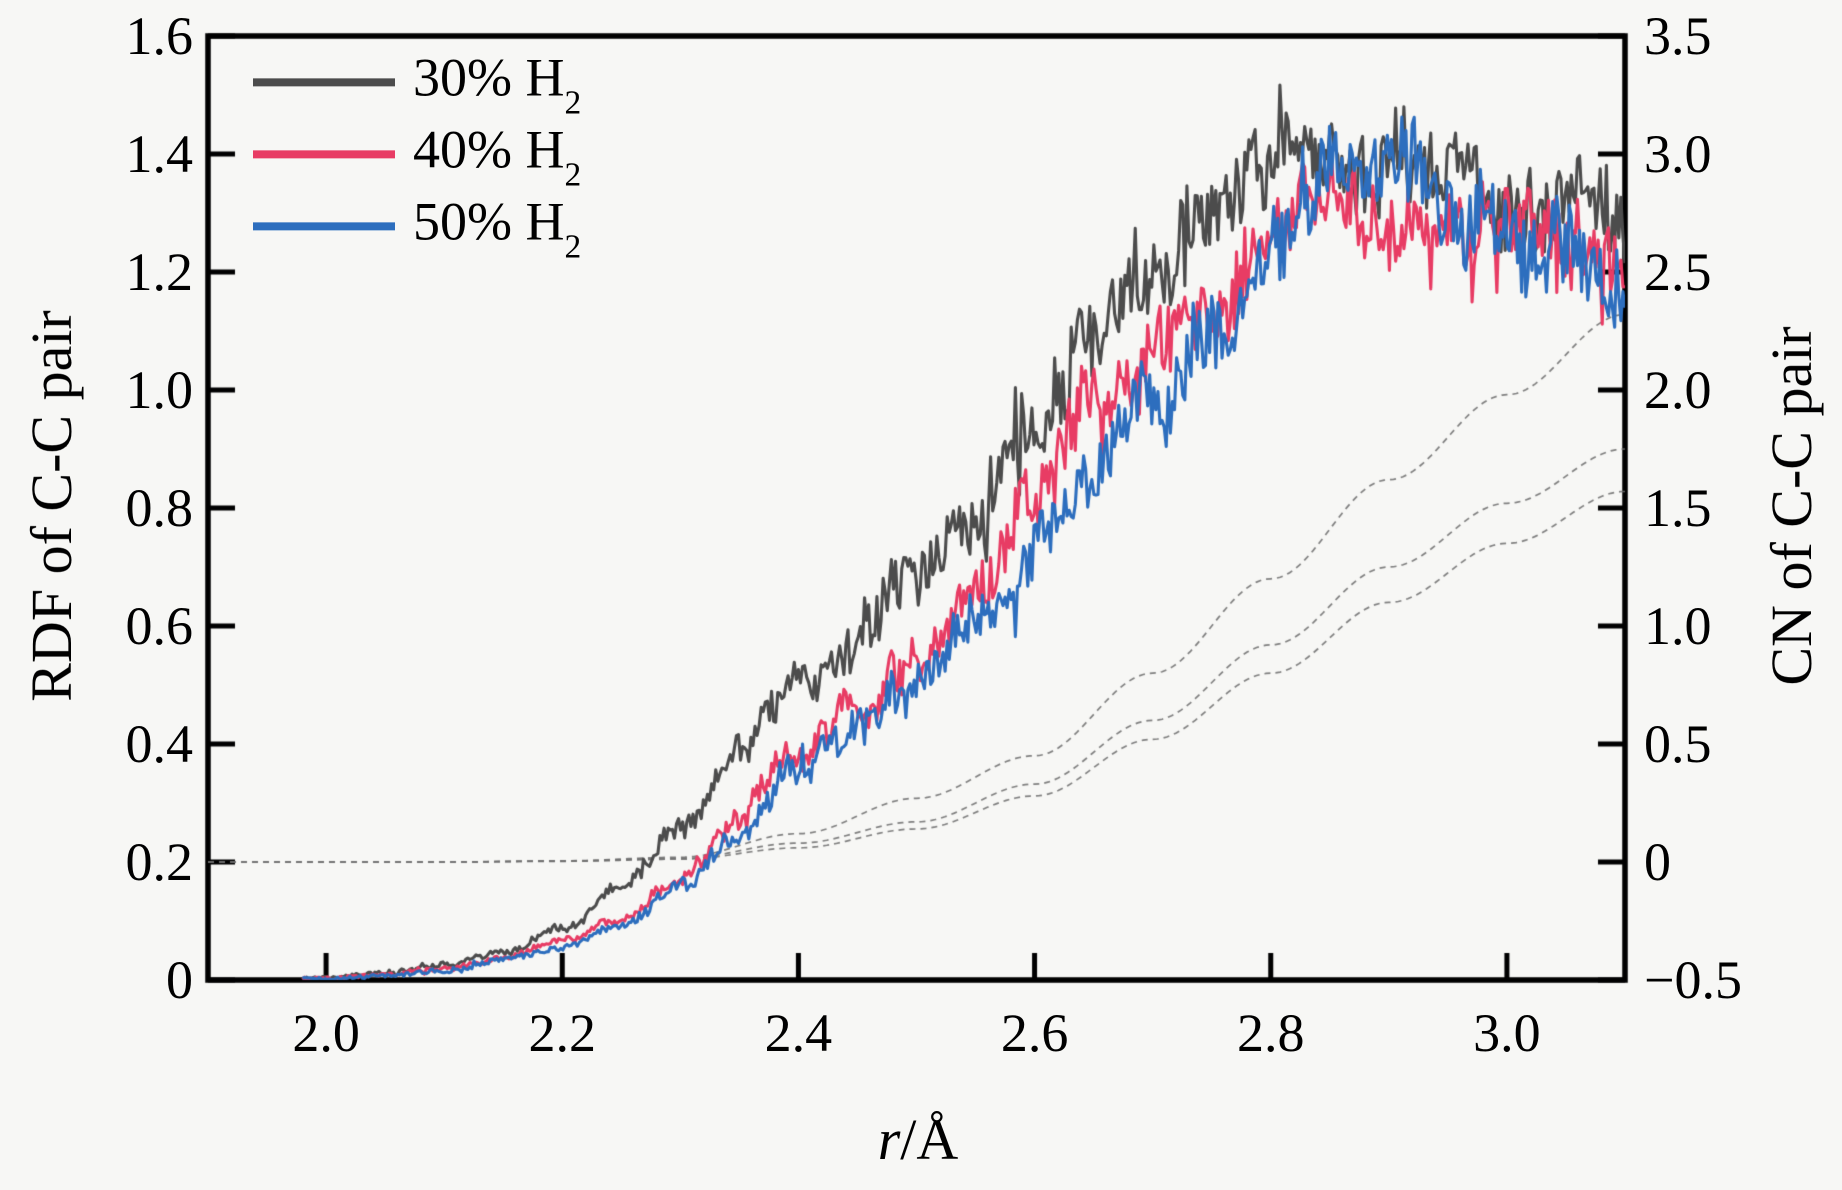  I want to click on x-tick-label: 2.0, so click(326, 1033).